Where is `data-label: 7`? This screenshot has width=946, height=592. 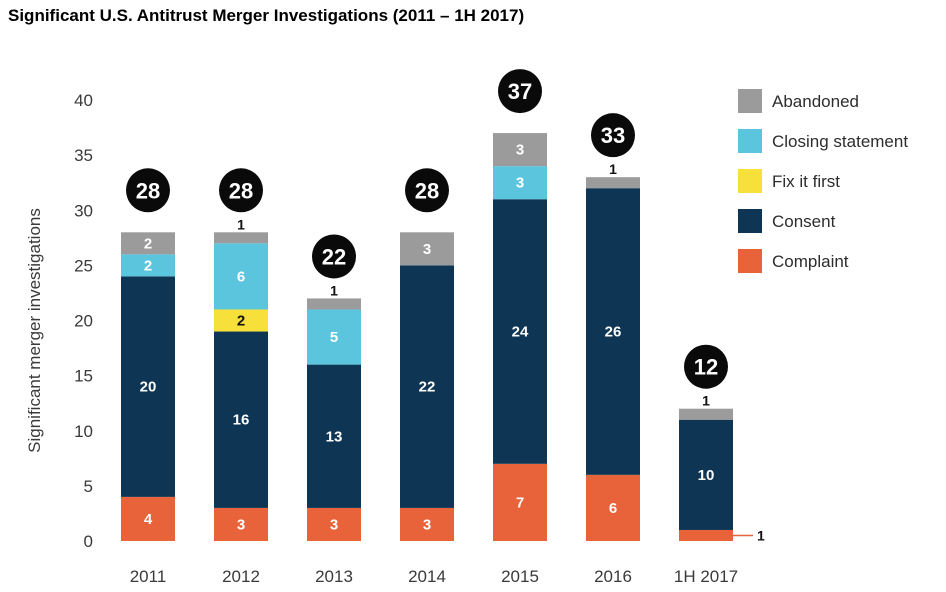 data-label: 7 is located at coordinates (520, 502).